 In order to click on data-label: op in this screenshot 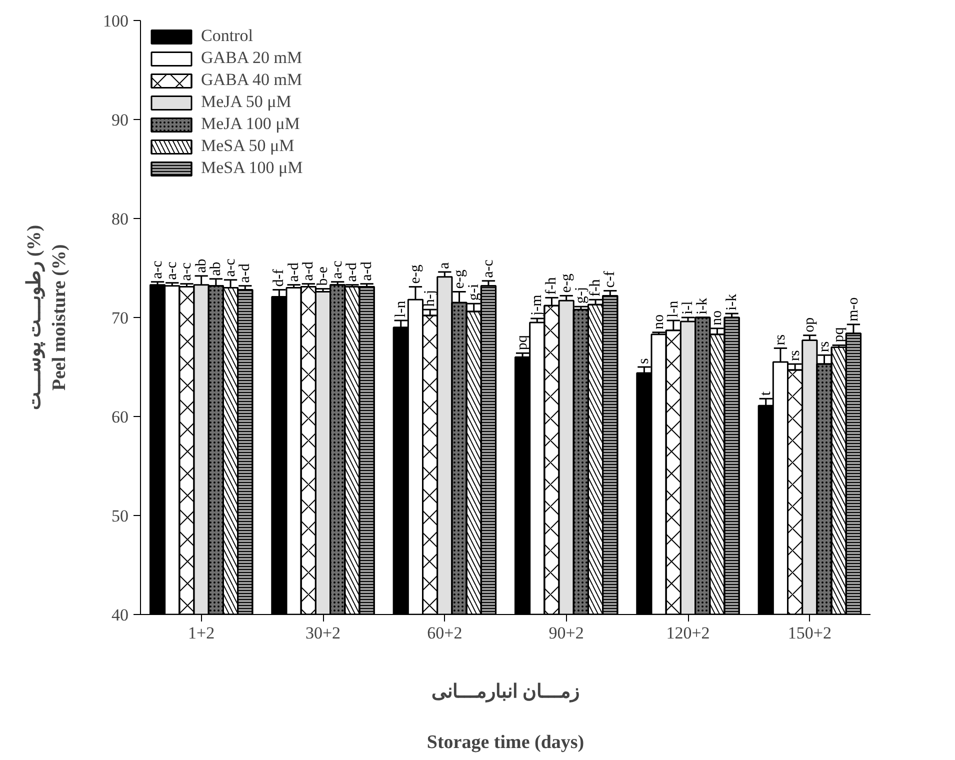, I will do `click(810, 324)`.